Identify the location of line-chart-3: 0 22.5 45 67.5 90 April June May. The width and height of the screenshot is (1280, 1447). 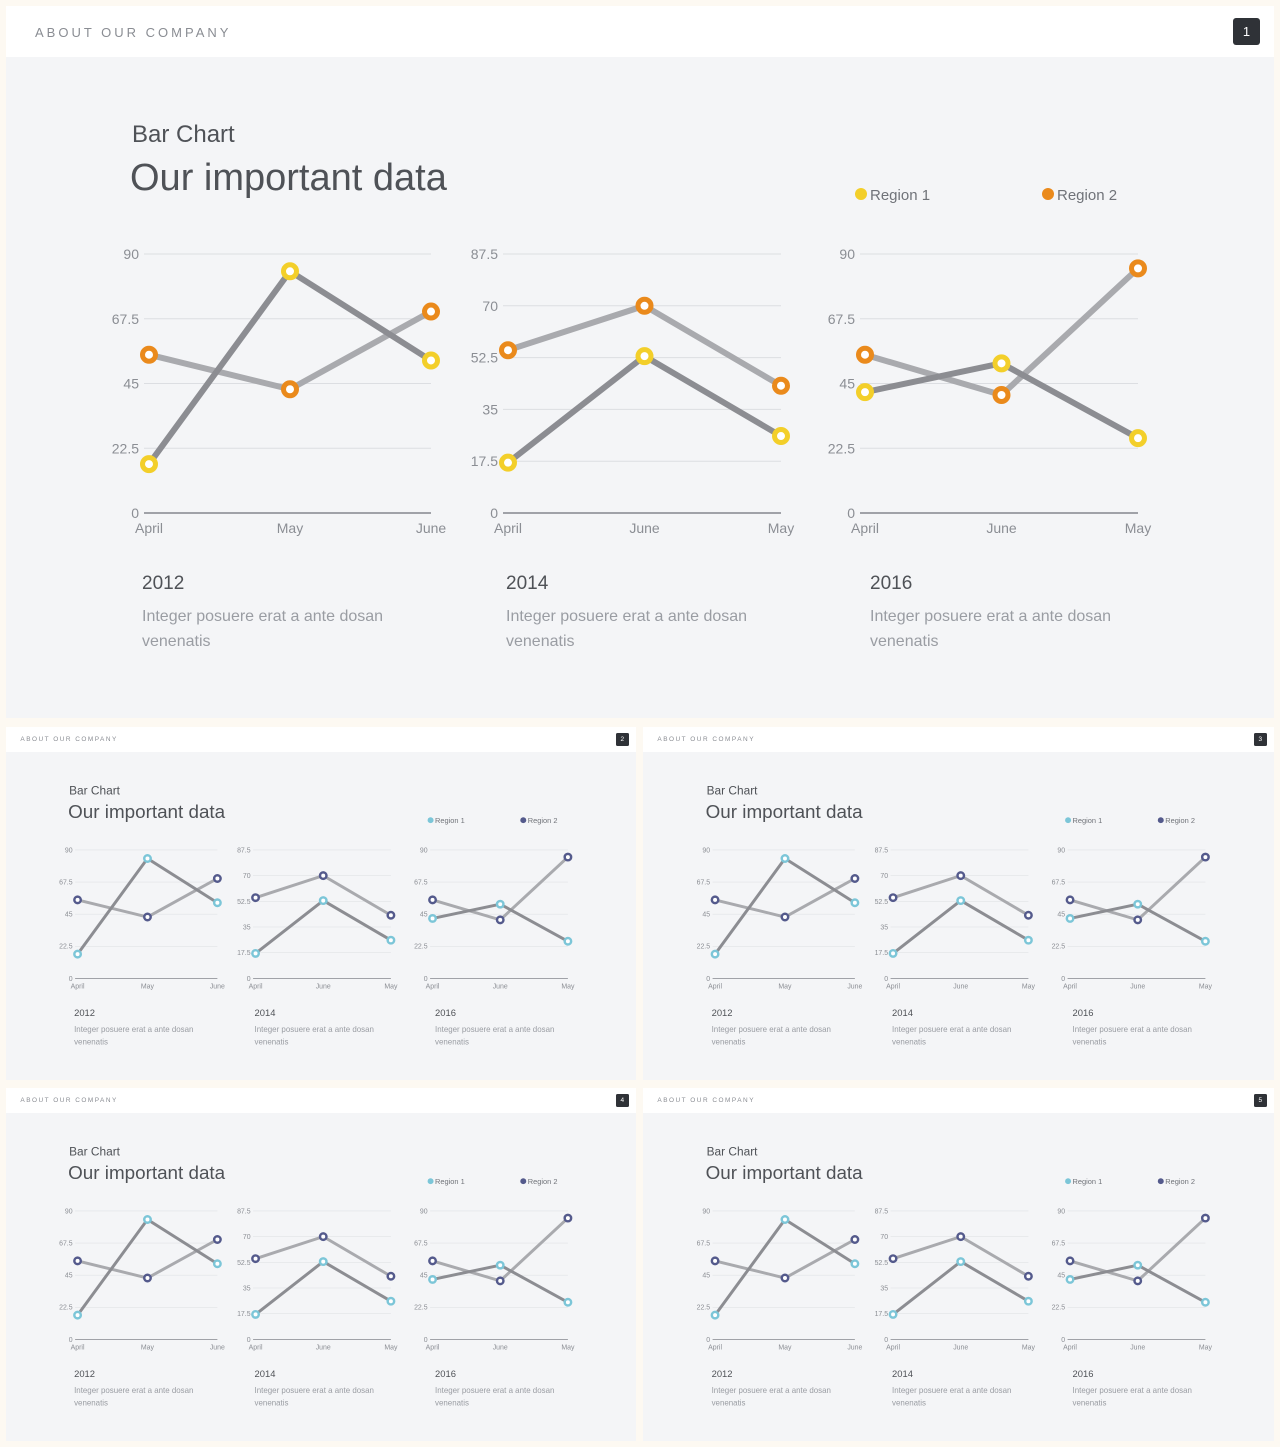
(1132, 918).